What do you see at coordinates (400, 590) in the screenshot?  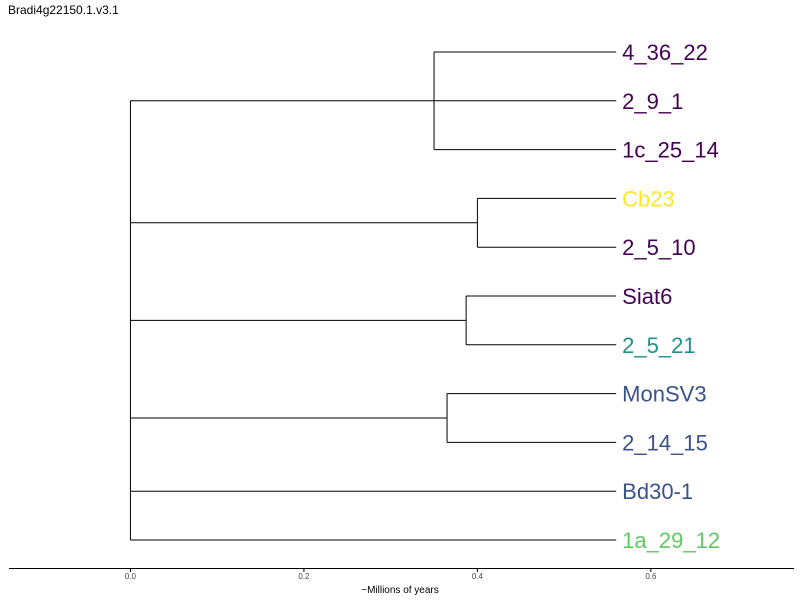 I see `x-axis-label: ~Millions of years` at bounding box center [400, 590].